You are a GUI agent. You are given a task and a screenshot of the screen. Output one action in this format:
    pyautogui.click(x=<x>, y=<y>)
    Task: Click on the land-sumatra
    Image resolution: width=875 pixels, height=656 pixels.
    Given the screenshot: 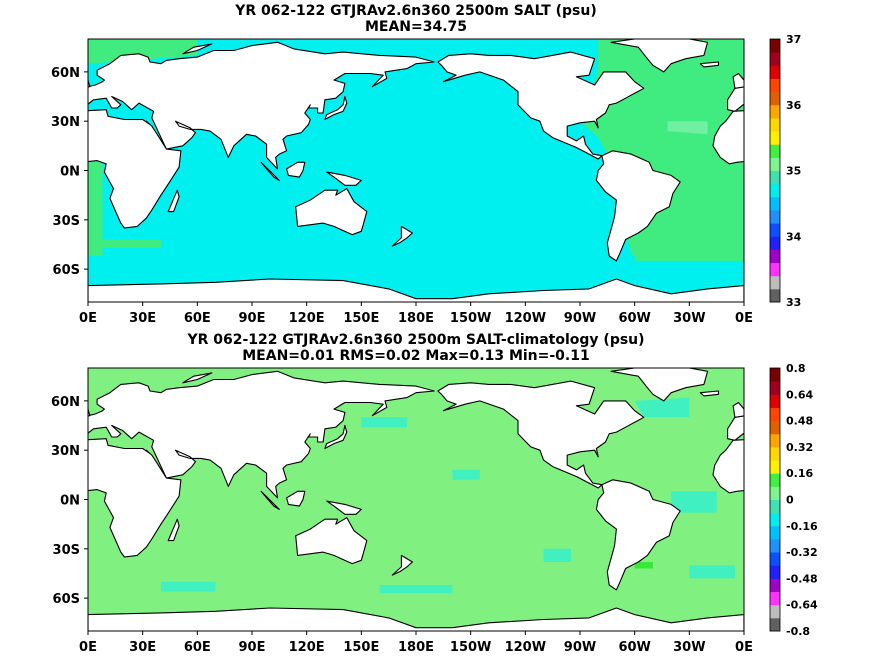 What is the action you would take?
    pyautogui.click(x=270, y=500)
    